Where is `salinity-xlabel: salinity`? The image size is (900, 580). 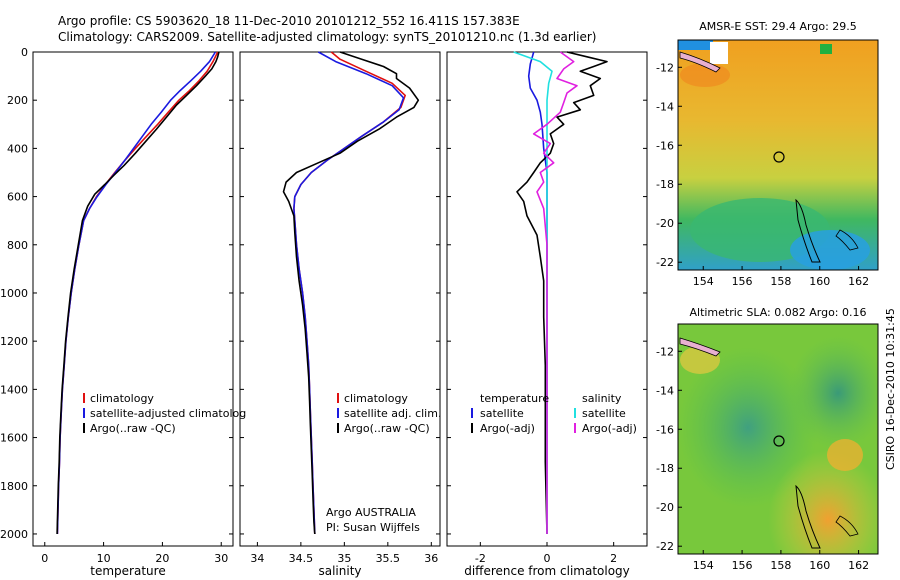
salinity-xlabel: salinity is located at coordinates (339, 571).